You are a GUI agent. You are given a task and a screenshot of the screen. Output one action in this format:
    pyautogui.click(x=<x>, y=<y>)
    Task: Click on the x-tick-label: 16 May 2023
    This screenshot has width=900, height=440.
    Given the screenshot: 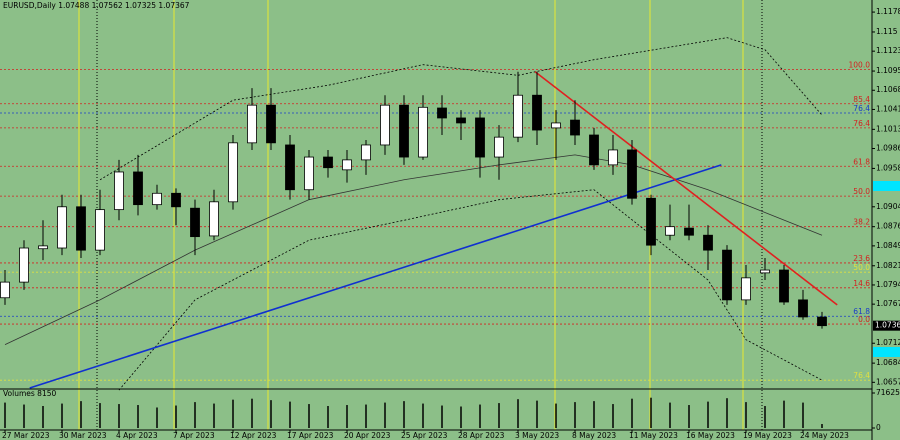 What is the action you would take?
    pyautogui.click(x=710, y=435)
    